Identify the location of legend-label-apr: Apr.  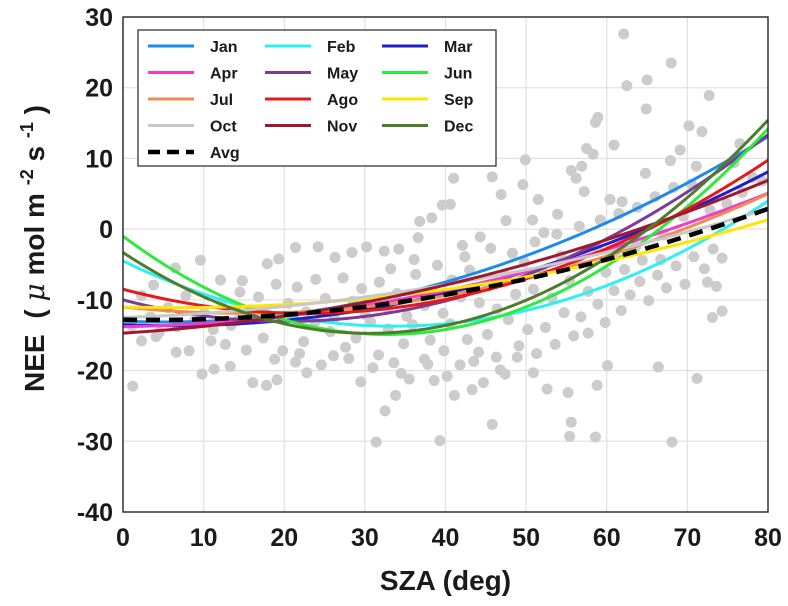
(224, 74).